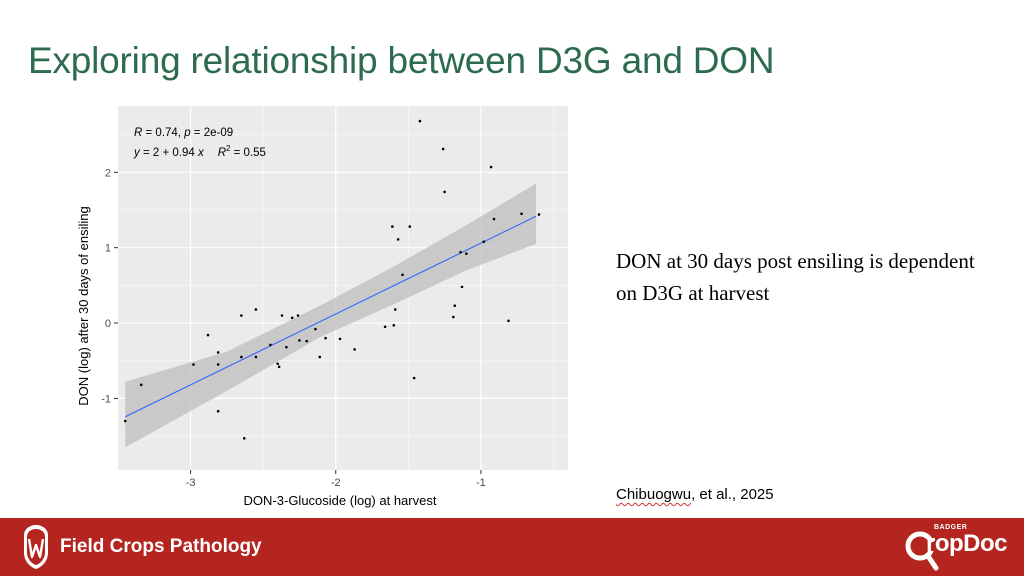 The height and width of the screenshot is (576, 1024). Describe the element at coordinates (340, 500) in the screenshot. I see `x-axis-label: DON-3-Glucoside (log) at harvest` at that location.